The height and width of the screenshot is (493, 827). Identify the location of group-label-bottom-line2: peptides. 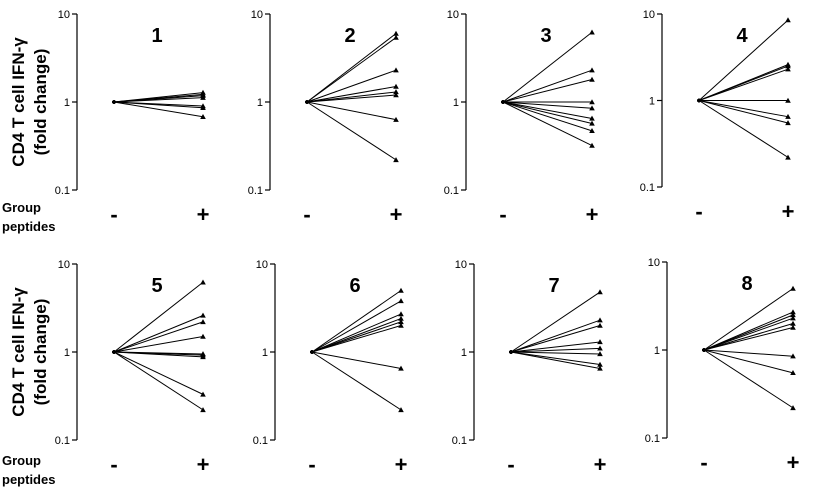
(28, 479).